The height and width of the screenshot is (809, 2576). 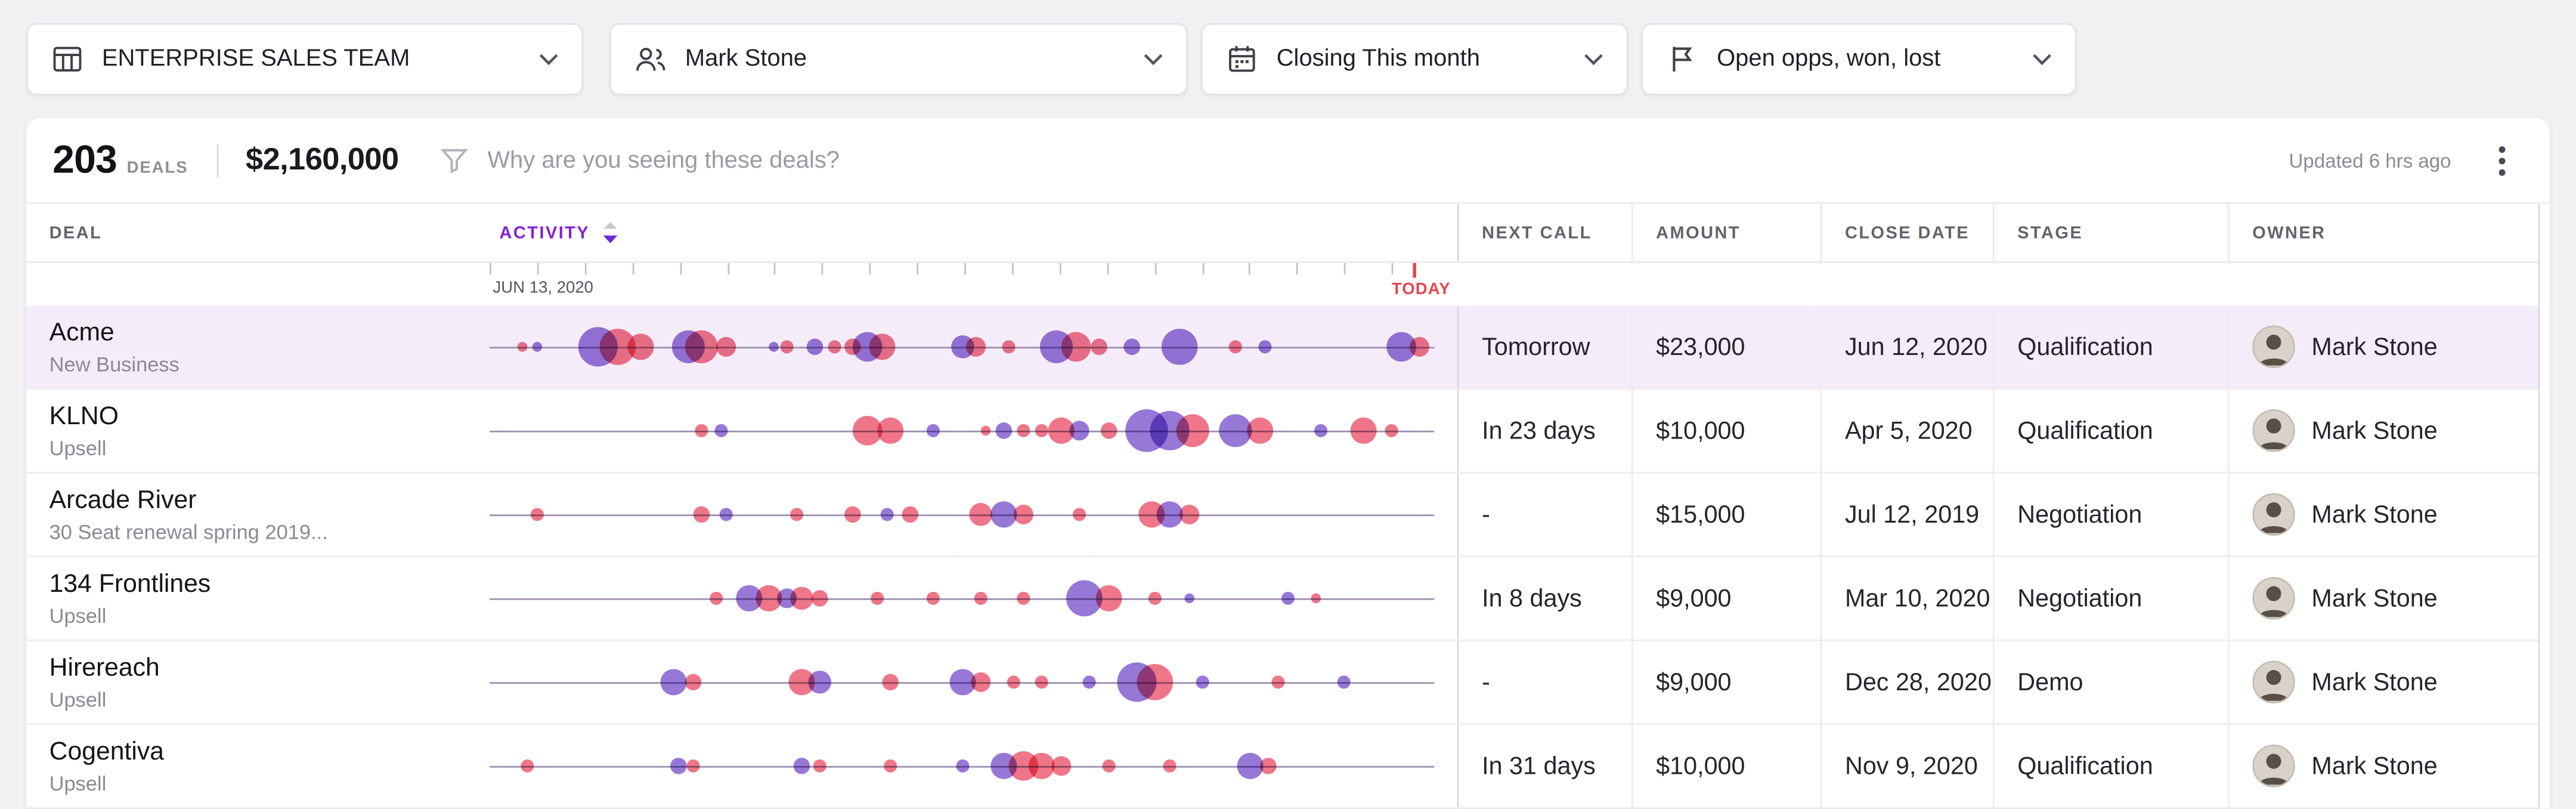 What do you see at coordinates (1907, 232) in the screenshot?
I see `column-header-close-date: CLOSE DATE` at bounding box center [1907, 232].